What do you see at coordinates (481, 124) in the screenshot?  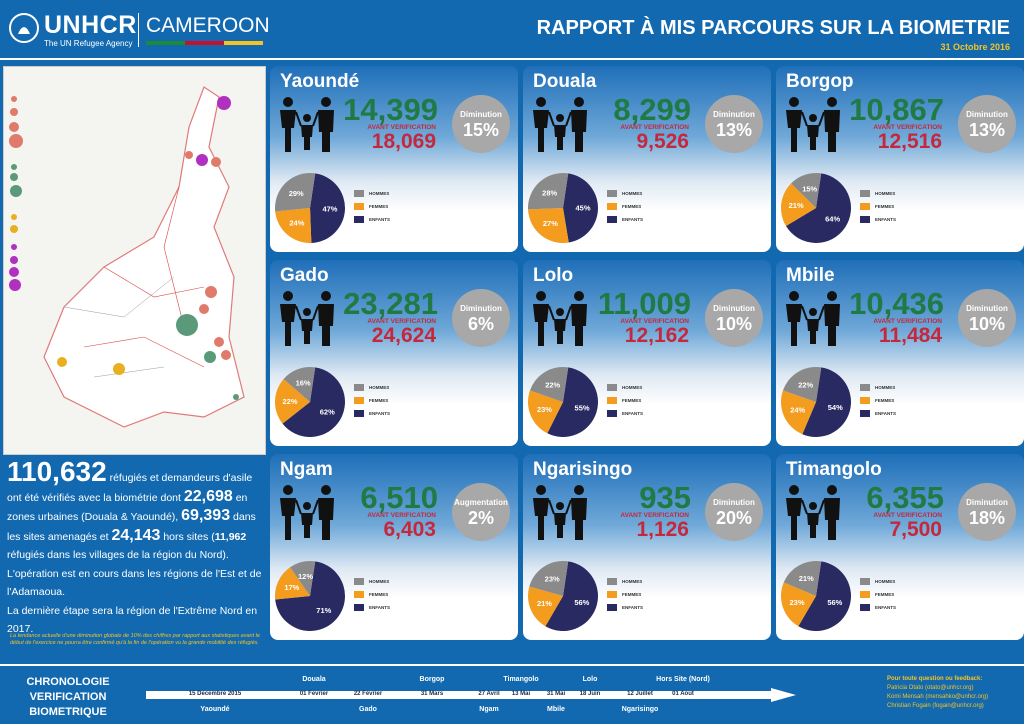 I see `change-badge: Diminution 15%` at bounding box center [481, 124].